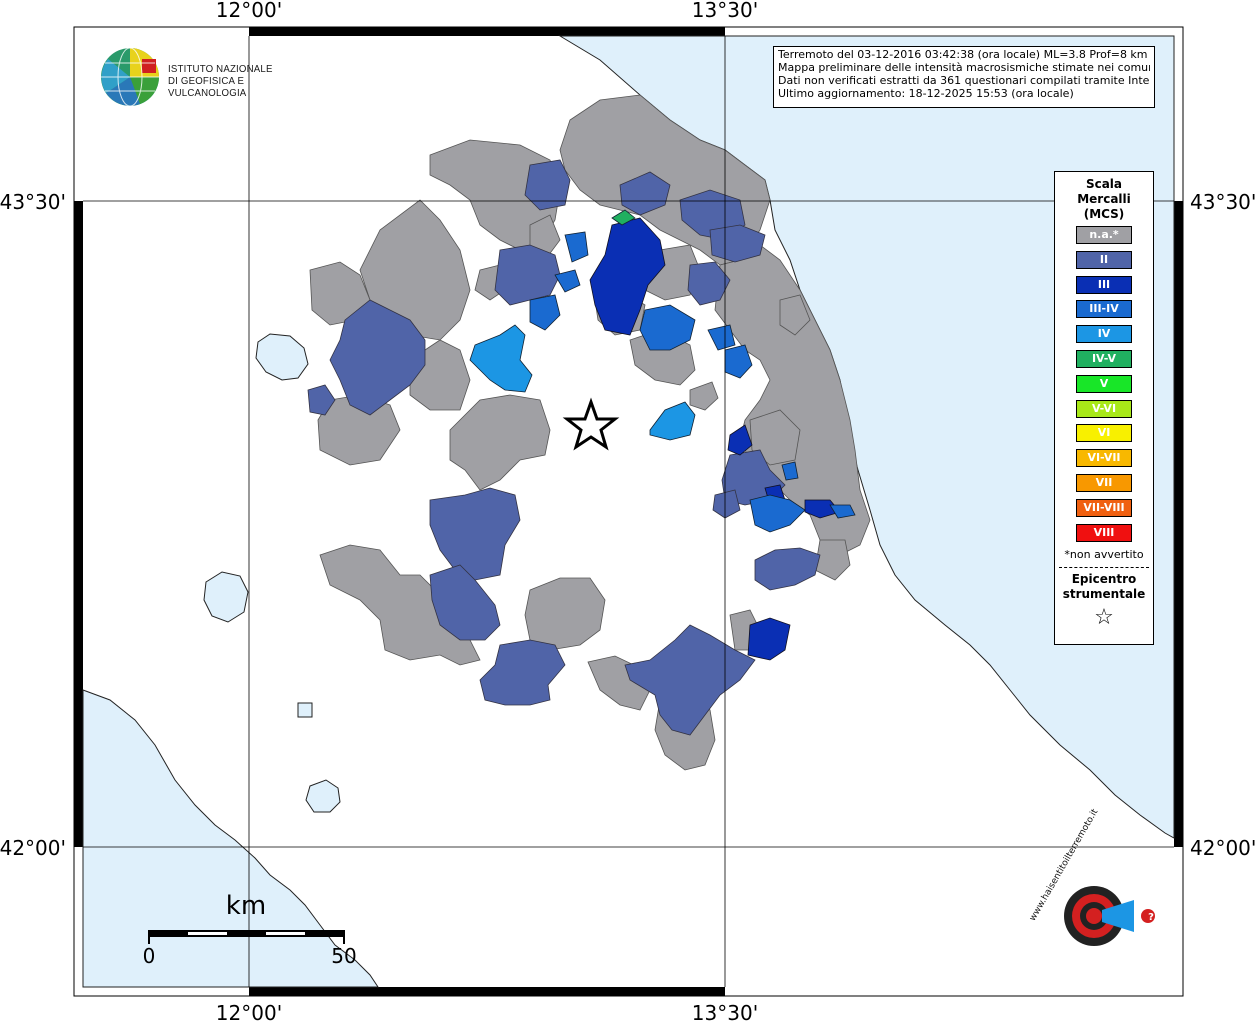  What do you see at coordinates (1178, 524) in the screenshot?
I see `frame-bar-right` at bounding box center [1178, 524].